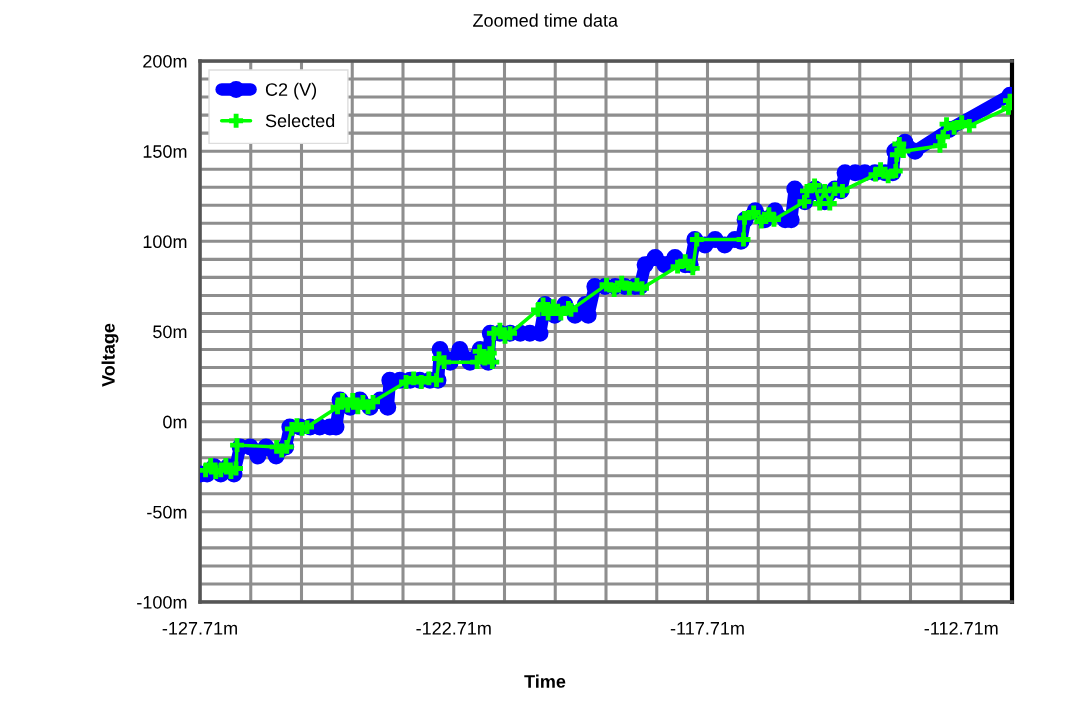 This screenshot has height=705, width=1084. Describe the element at coordinates (167, 512) in the screenshot. I see `y-tick-label: -50m` at that location.